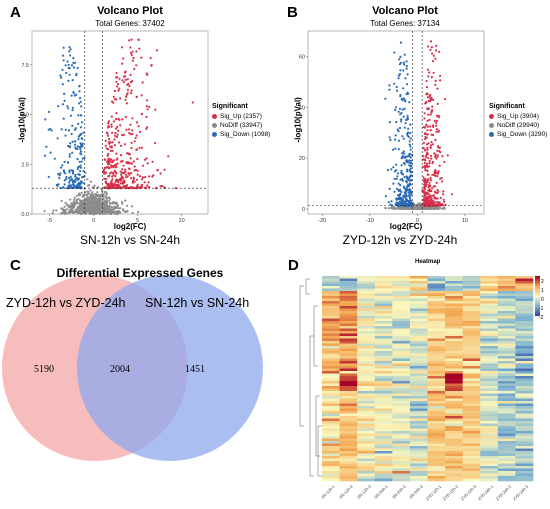 The width and height of the screenshot is (550, 509). I want to click on colorbar-tick: 2, so click(542, 282).